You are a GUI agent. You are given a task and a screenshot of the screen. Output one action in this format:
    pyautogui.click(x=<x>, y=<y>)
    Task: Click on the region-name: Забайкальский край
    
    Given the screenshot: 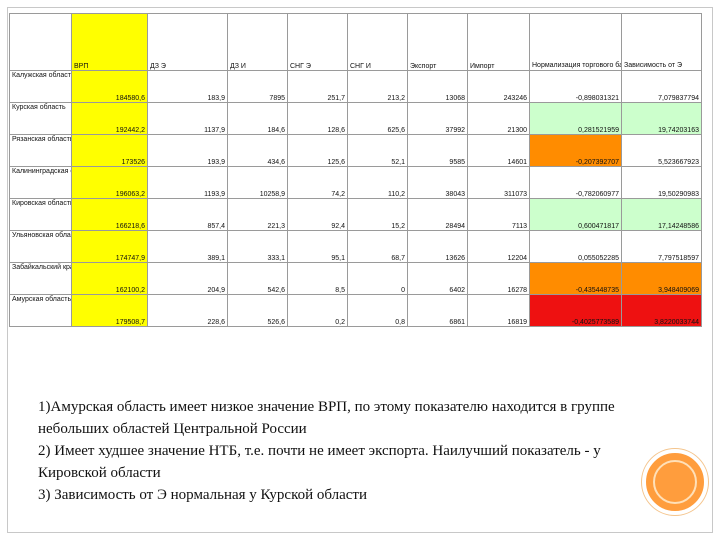 What is the action you would take?
    pyautogui.click(x=40, y=278)
    